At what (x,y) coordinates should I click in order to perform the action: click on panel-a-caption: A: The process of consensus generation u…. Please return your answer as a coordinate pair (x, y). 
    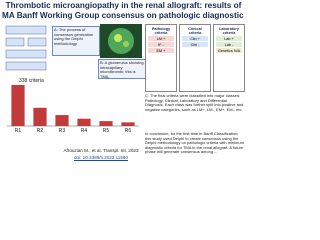
    Looking at the image, I should click on (76, 41).